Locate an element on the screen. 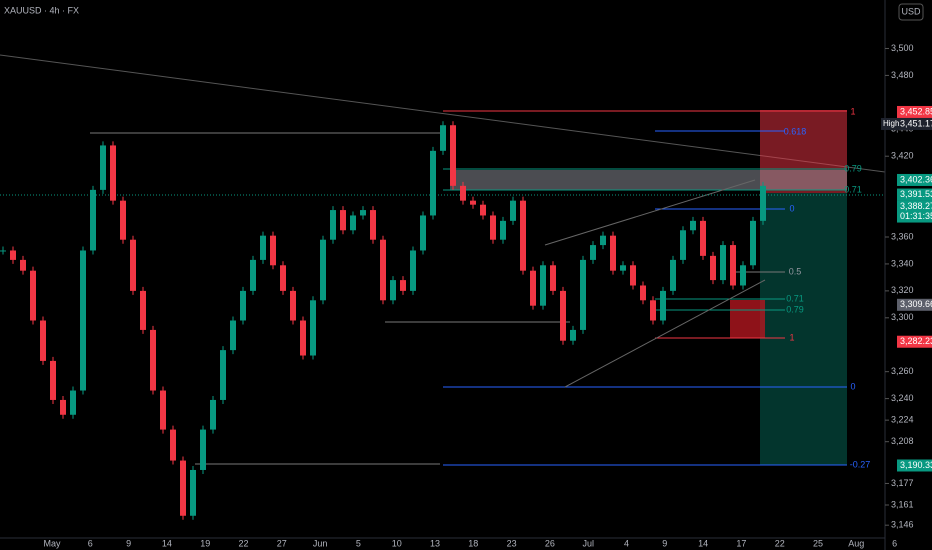 Image resolution: width=932 pixels, height=550 pixels. caption-bg is located at coordinates (889, 123).